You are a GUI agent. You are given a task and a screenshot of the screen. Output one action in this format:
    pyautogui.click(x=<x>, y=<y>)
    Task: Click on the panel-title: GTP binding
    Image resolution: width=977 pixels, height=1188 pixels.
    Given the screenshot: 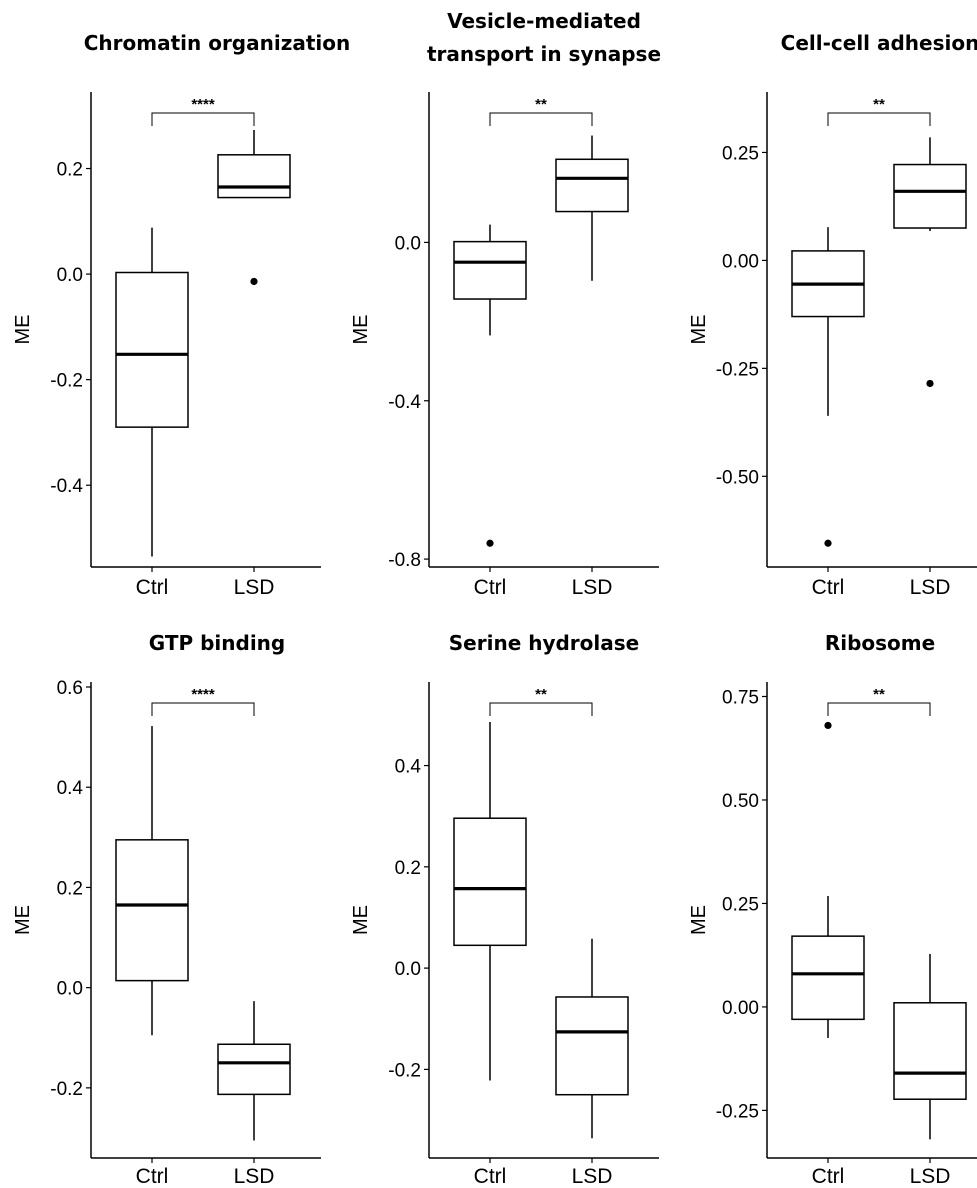 What is the action you would take?
    pyautogui.click(x=217, y=643)
    